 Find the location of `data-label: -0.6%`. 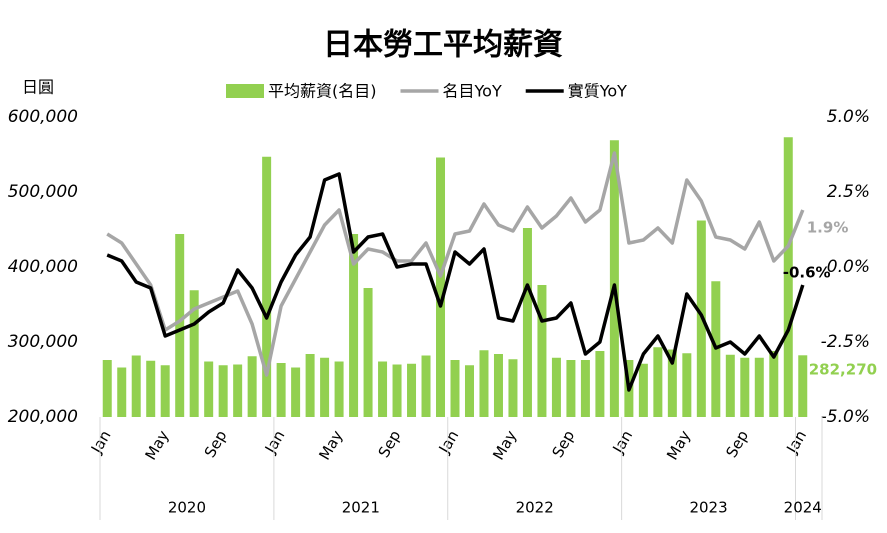

data-label: -0.6% is located at coordinates (807, 273).